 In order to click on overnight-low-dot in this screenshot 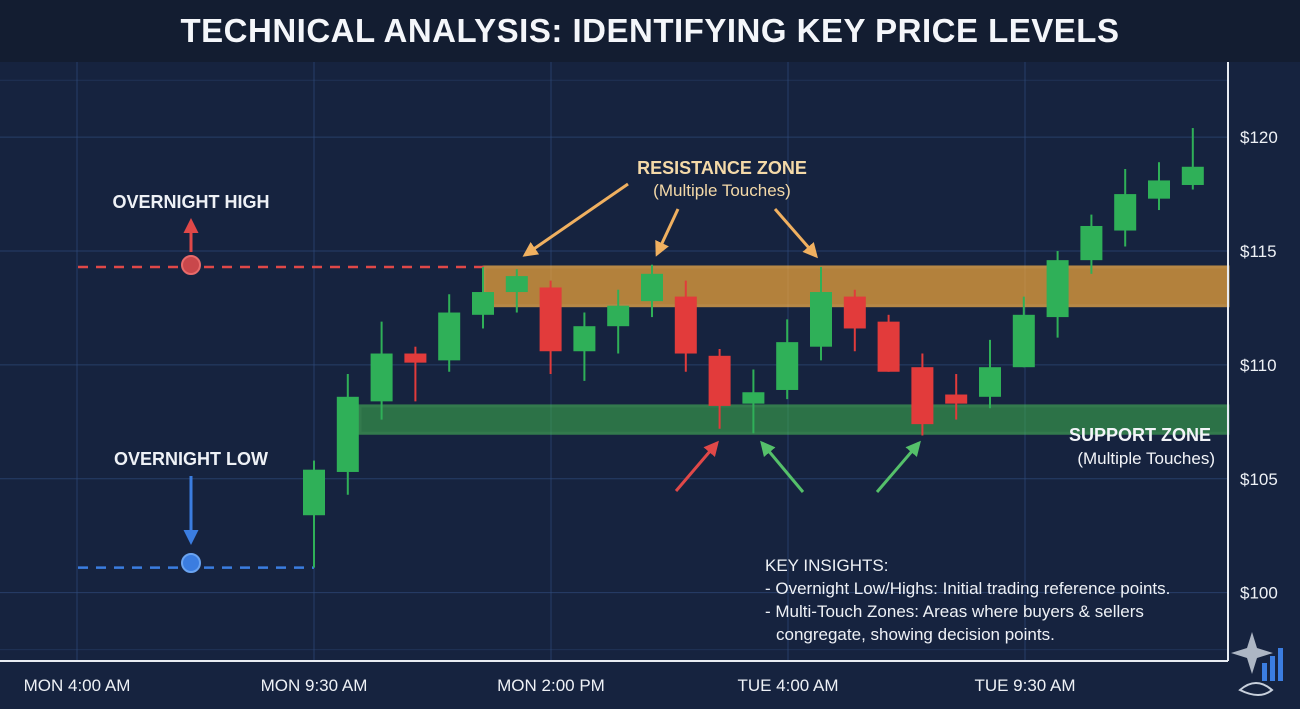, I will do `click(191, 563)`.